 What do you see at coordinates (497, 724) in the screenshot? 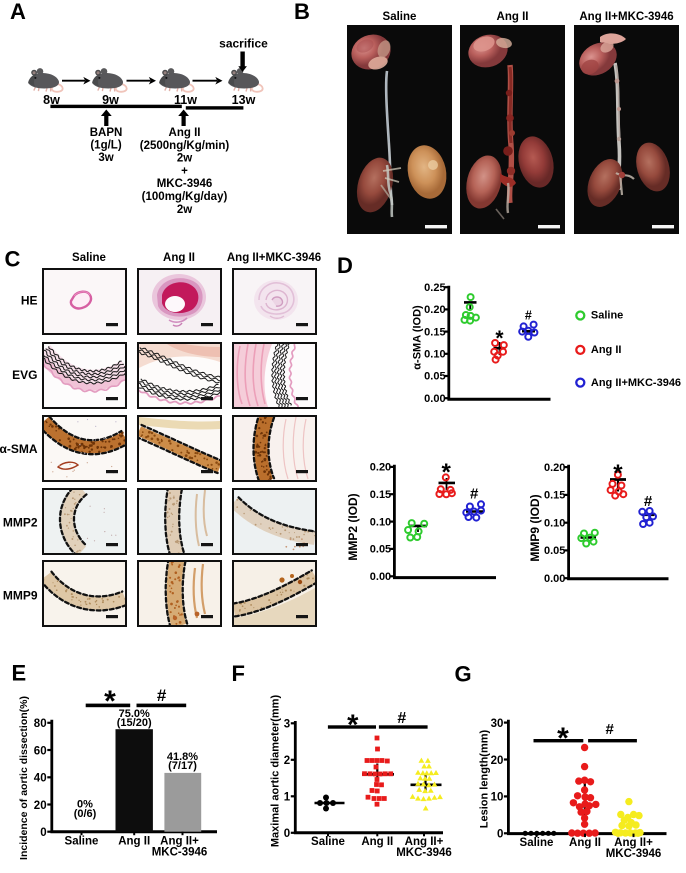
I see `svg-text: 30` at bounding box center [497, 724].